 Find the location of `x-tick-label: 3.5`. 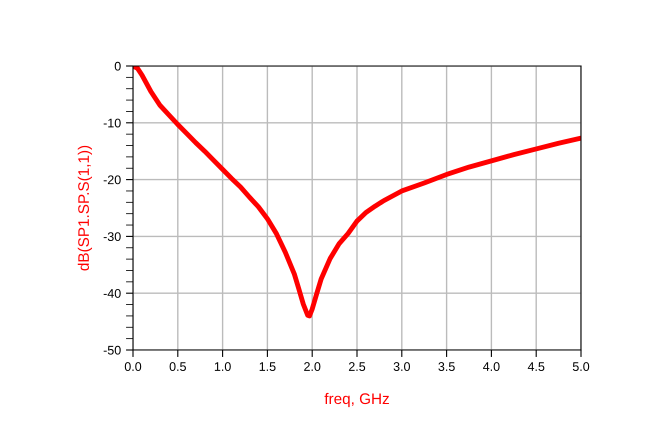

x-tick-label: 3.5 is located at coordinates (446, 366).